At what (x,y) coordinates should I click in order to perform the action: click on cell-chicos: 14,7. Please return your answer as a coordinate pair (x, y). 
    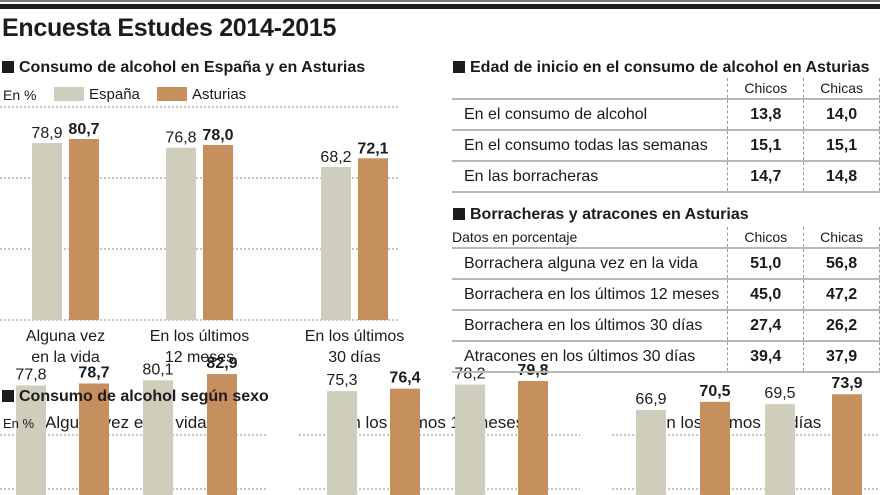
    Looking at the image, I should click on (765, 177).